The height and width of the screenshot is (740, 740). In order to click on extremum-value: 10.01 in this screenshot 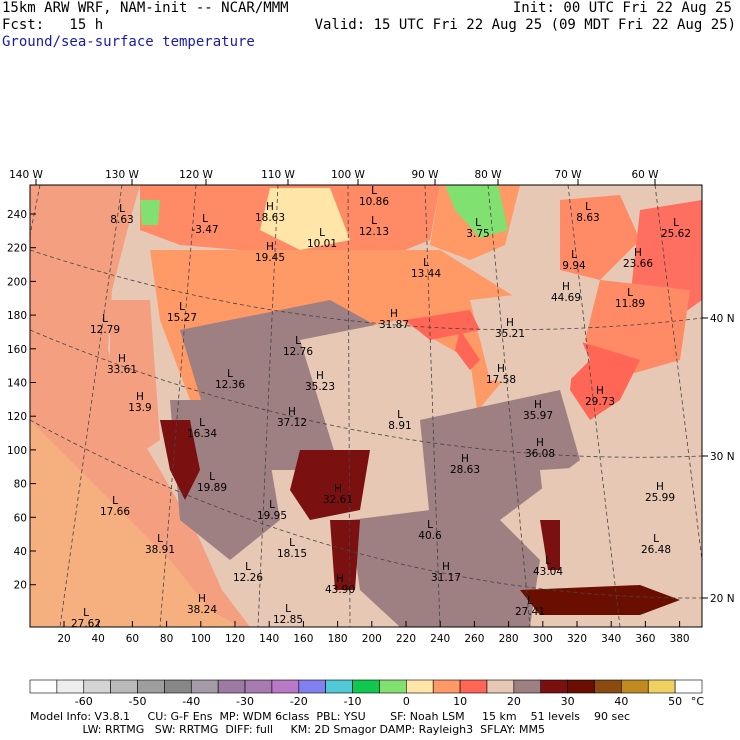, I will do `click(322, 244)`.